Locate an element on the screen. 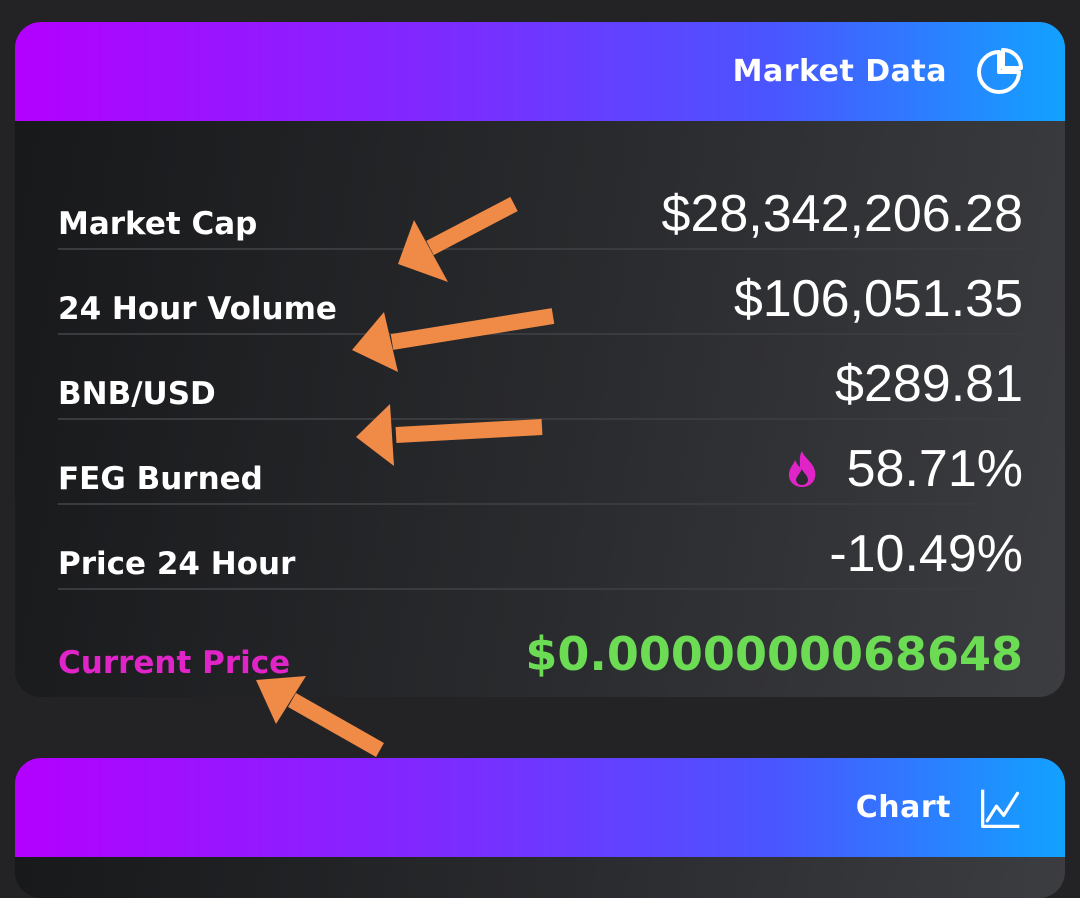 Image resolution: width=1080 pixels, height=898 pixels. current-price-value: $0.0000000068648 is located at coordinates (774, 654).